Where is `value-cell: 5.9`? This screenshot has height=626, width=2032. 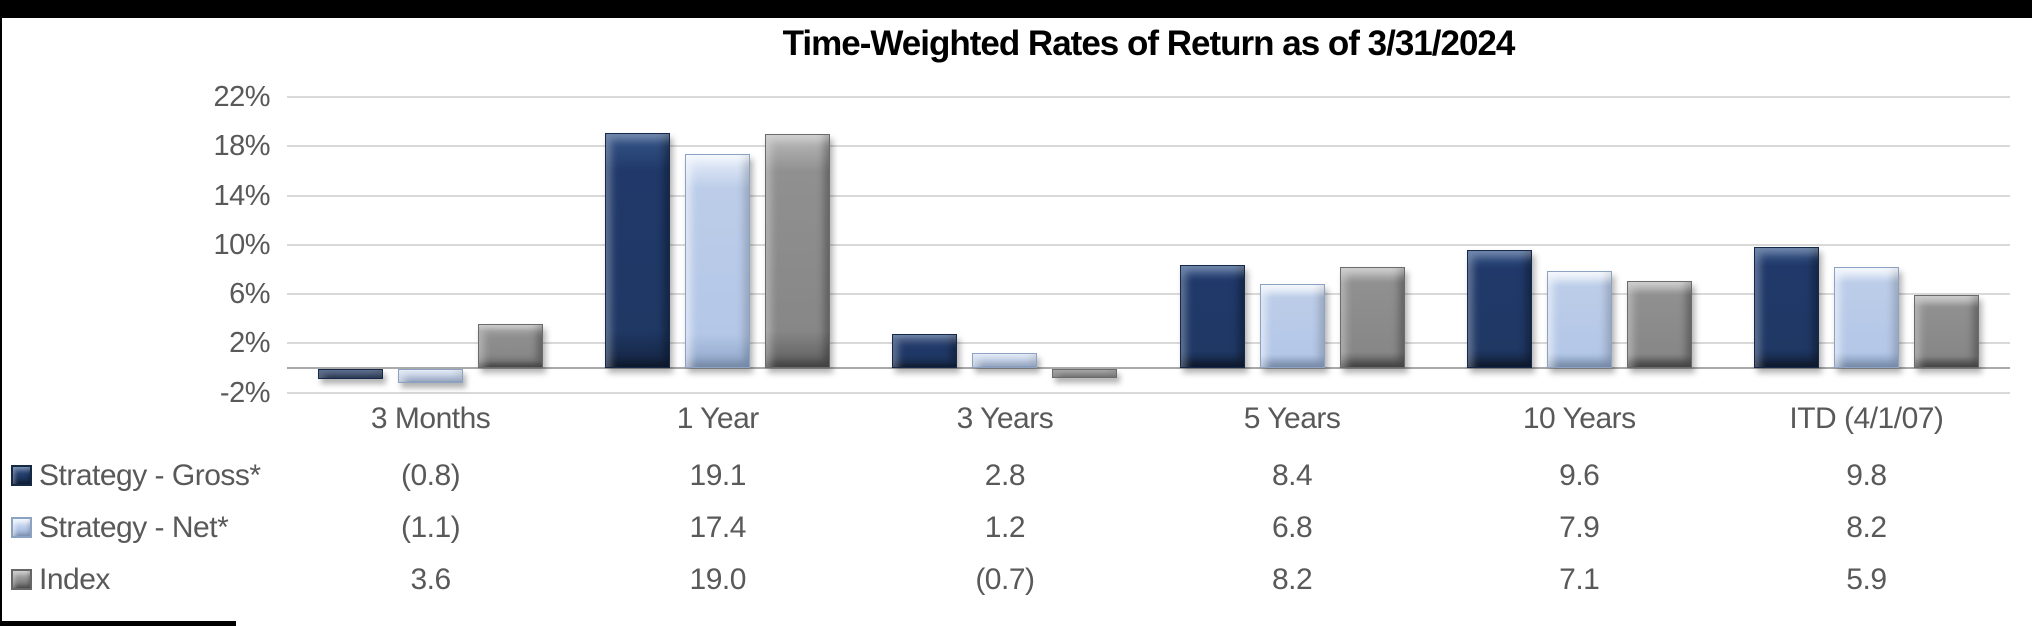 value-cell: 5.9 is located at coordinates (1866, 579).